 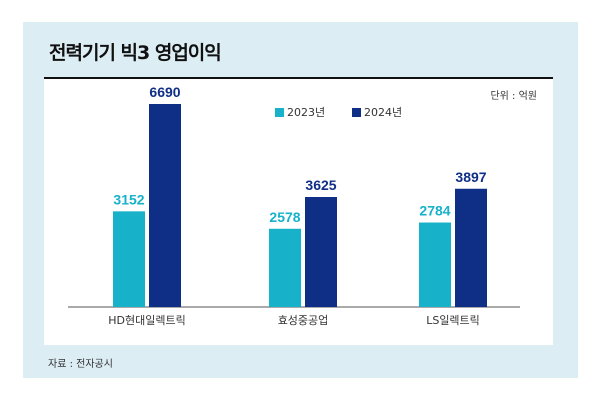 I want to click on source-note: 자료 : 전자공시, so click(x=80, y=364).